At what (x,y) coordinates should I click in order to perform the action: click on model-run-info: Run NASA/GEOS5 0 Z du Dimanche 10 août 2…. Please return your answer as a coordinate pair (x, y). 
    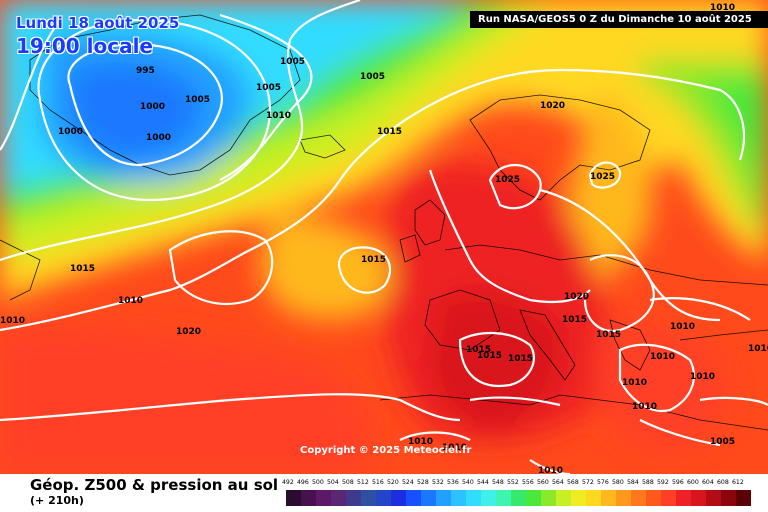
    Looking at the image, I should click on (619, 19).